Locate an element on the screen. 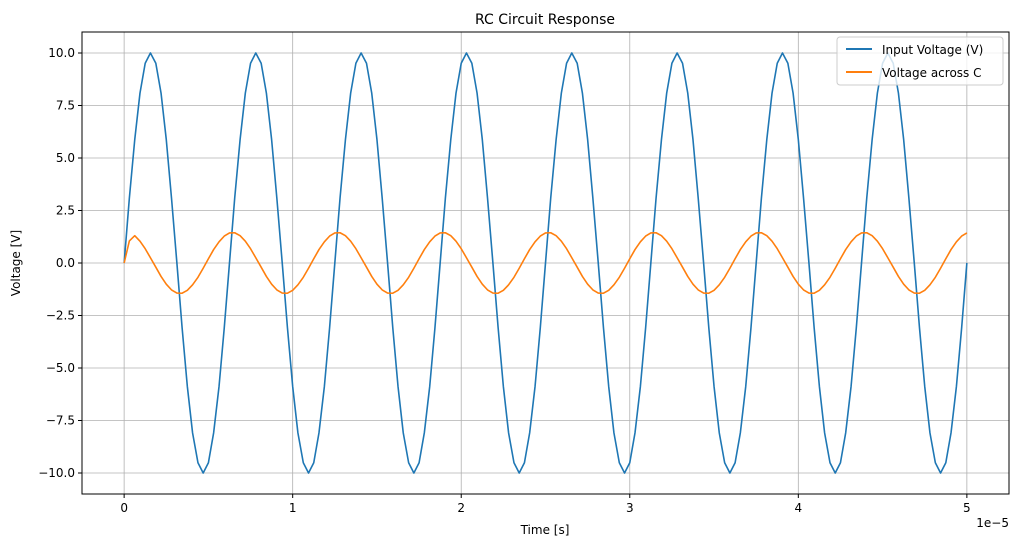  x-tick-label: 0 is located at coordinates (124, 508).